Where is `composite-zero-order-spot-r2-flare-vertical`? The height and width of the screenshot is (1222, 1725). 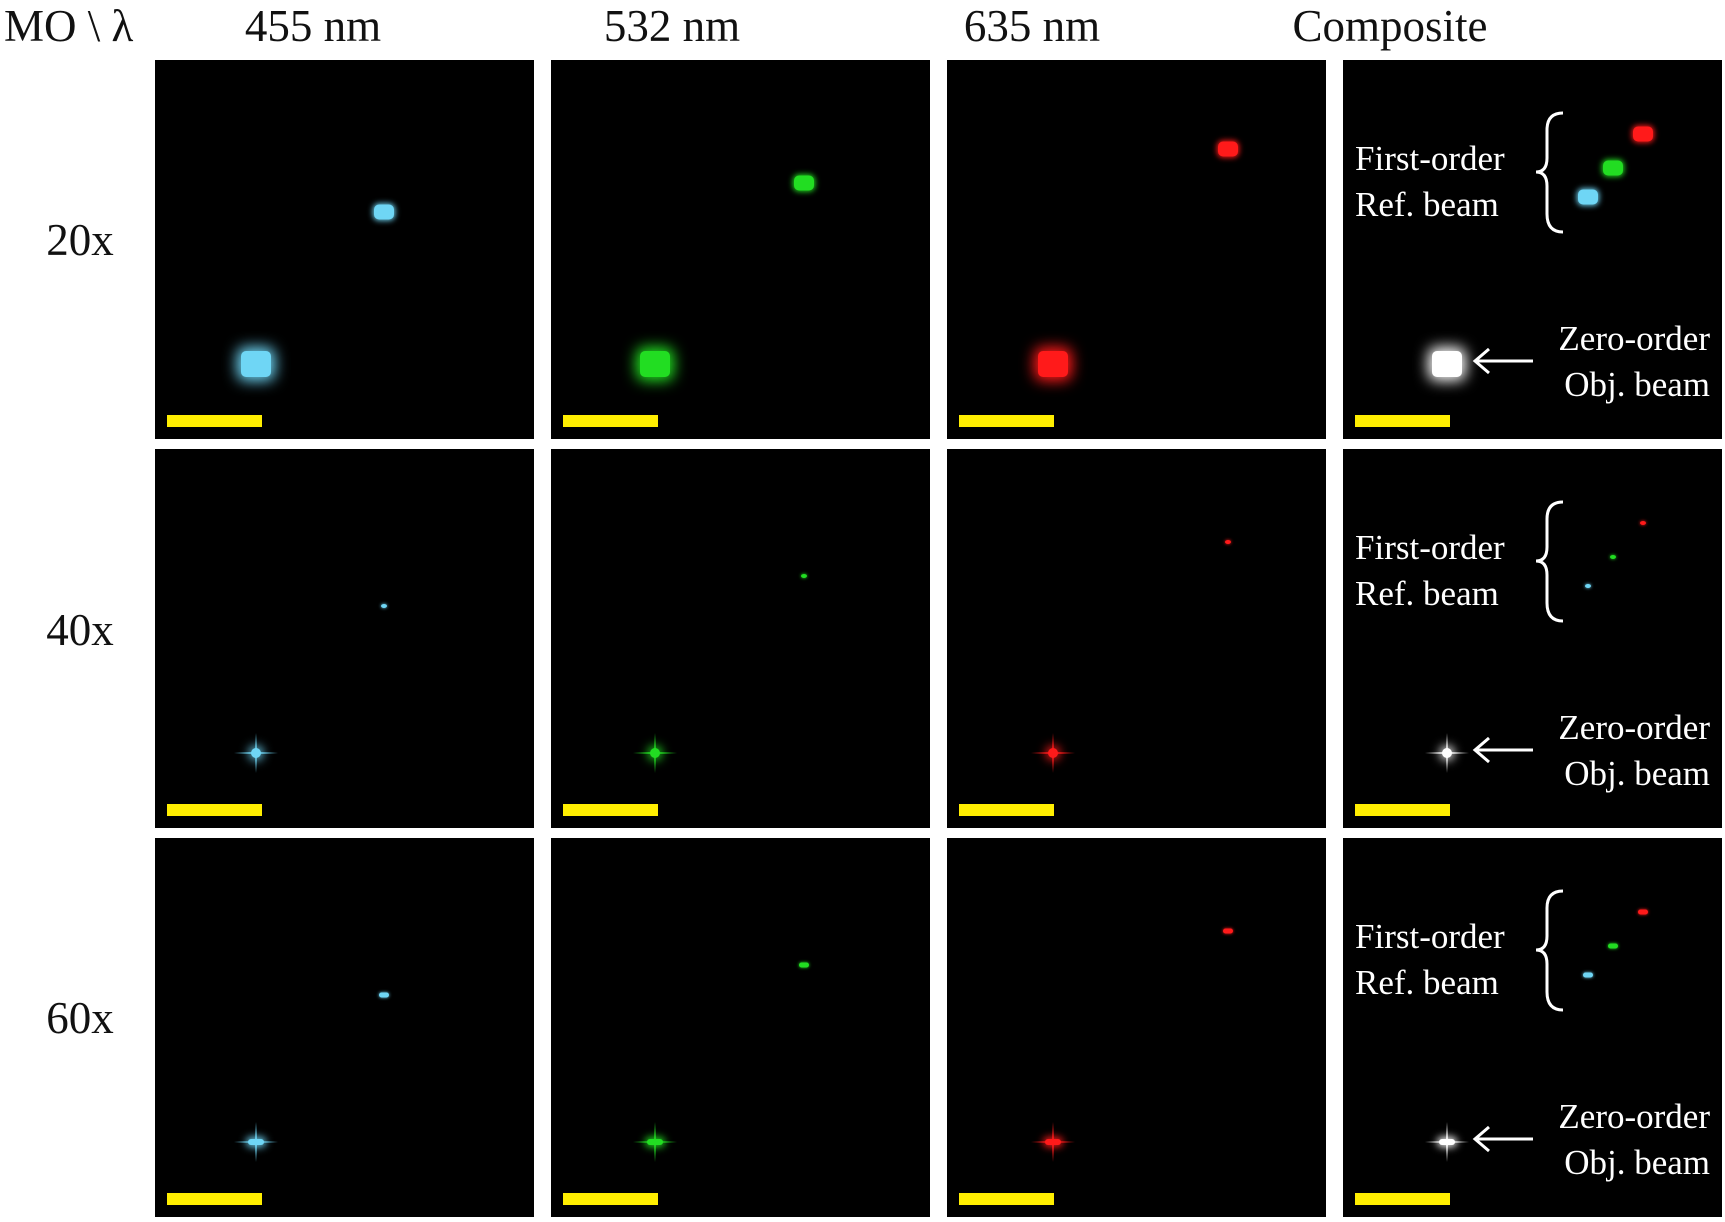
composite-zero-order-spot-r2-flare-vertical is located at coordinates (1447, 1142).